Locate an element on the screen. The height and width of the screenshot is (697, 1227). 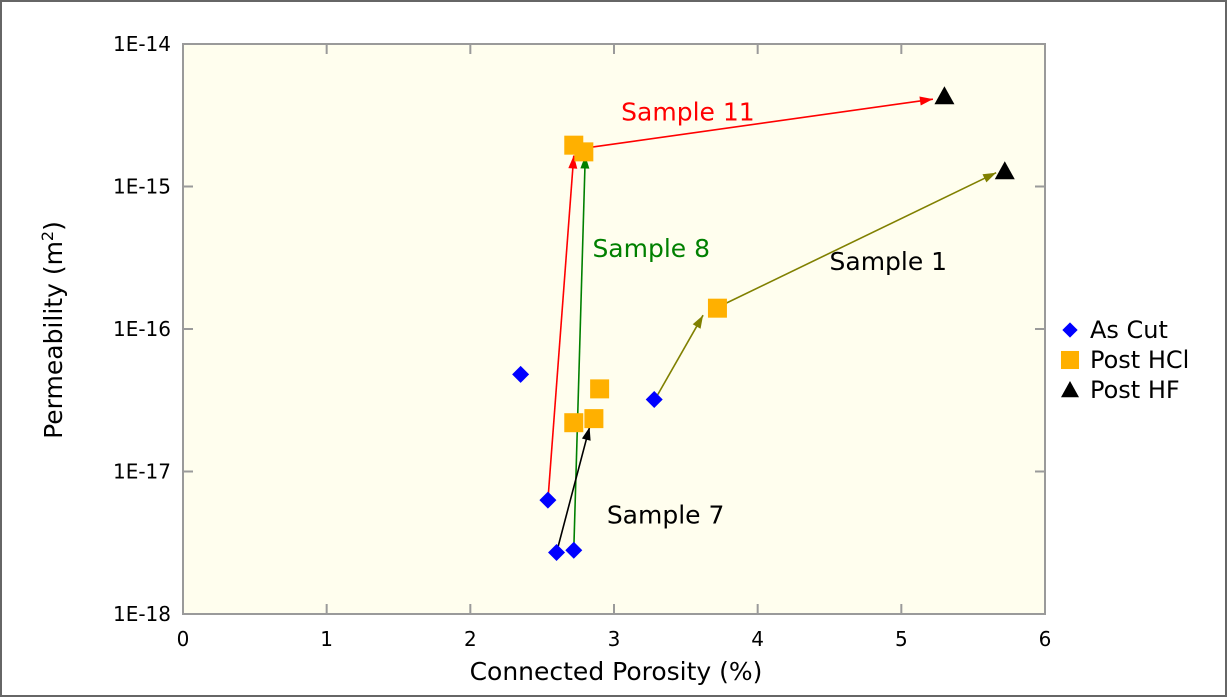
y-axis-label: Permeability (m2) is located at coordinates (53, 330).